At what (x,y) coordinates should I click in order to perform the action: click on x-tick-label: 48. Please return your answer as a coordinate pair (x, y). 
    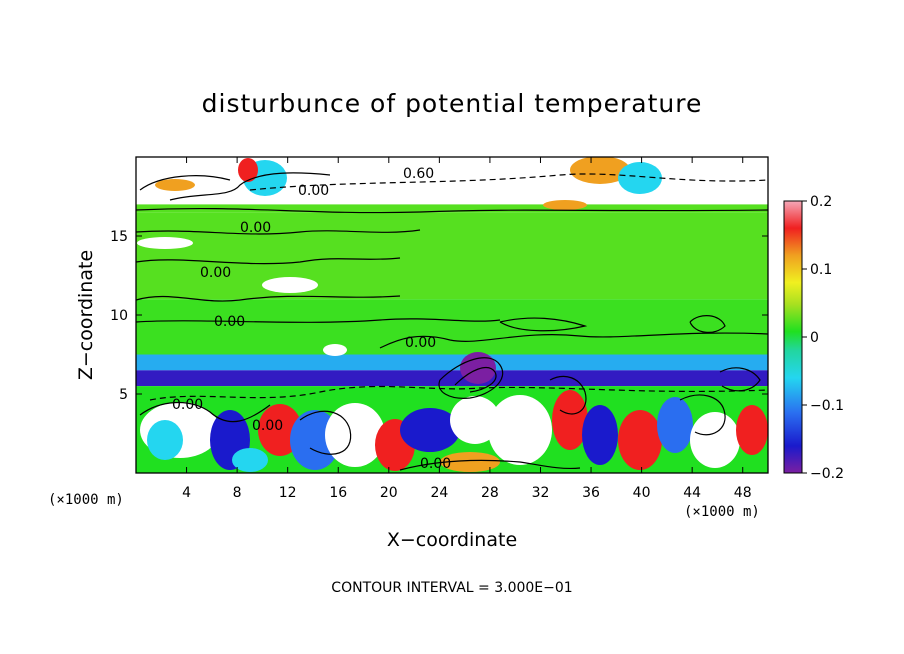
    Looking at the image, I should click on (743, 493).